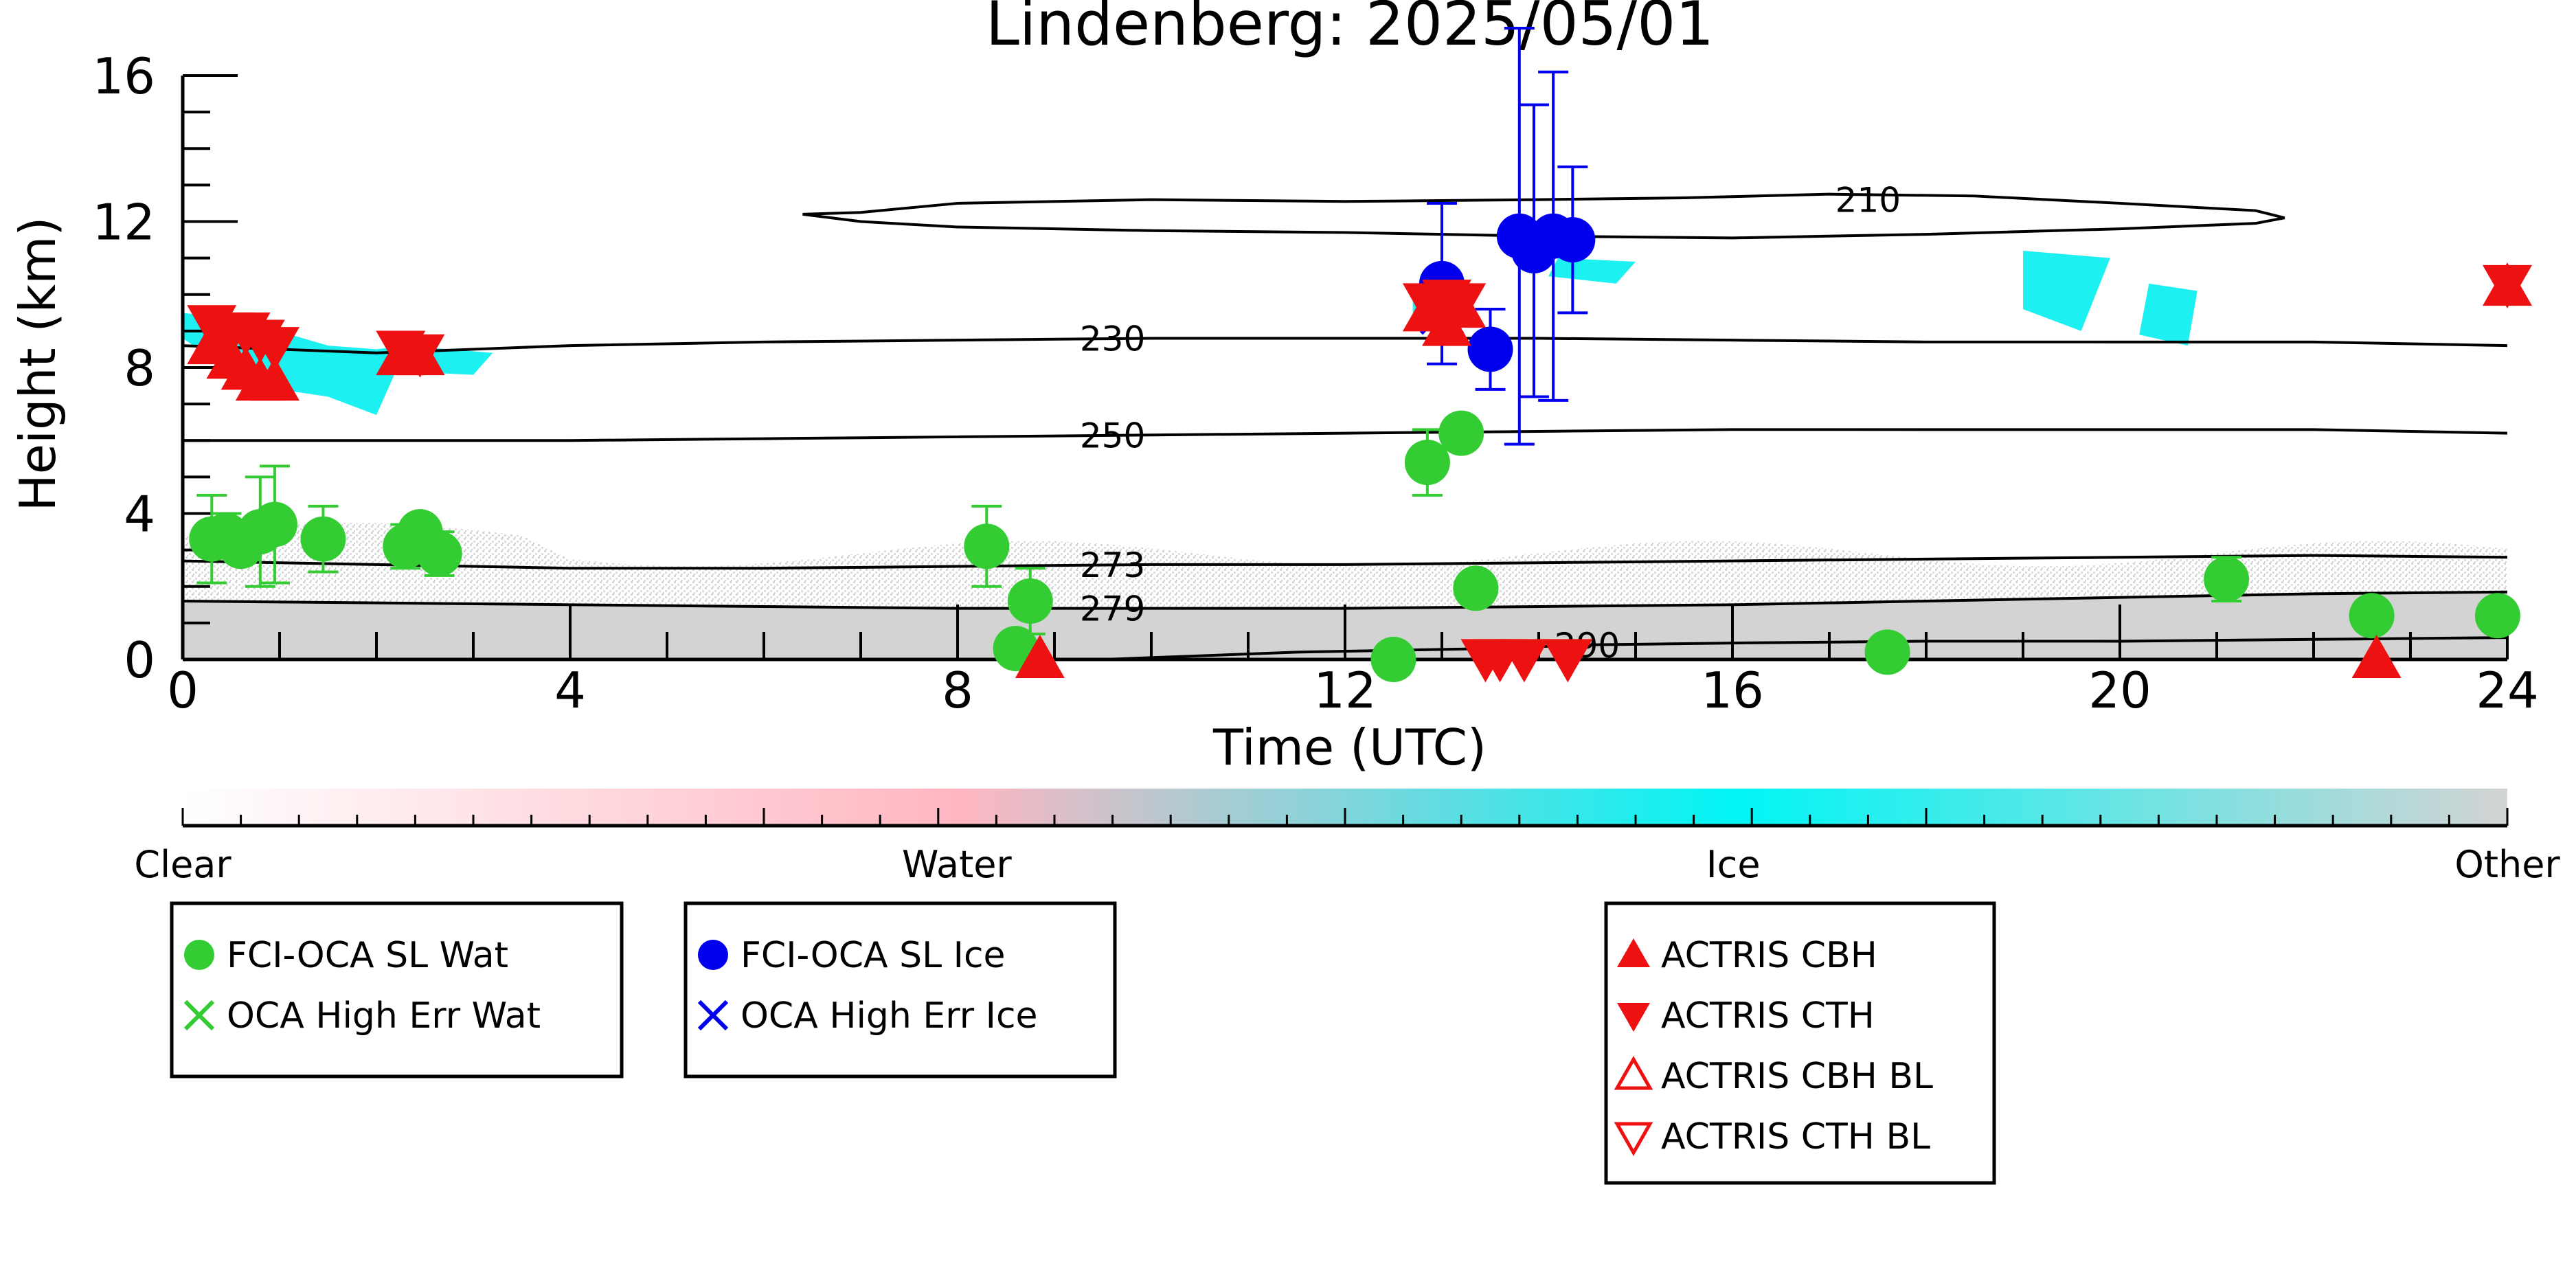 The image size is (2576, 1288). I want to click on legend-entry: ACTRIS CBH, so click(1769, 955).